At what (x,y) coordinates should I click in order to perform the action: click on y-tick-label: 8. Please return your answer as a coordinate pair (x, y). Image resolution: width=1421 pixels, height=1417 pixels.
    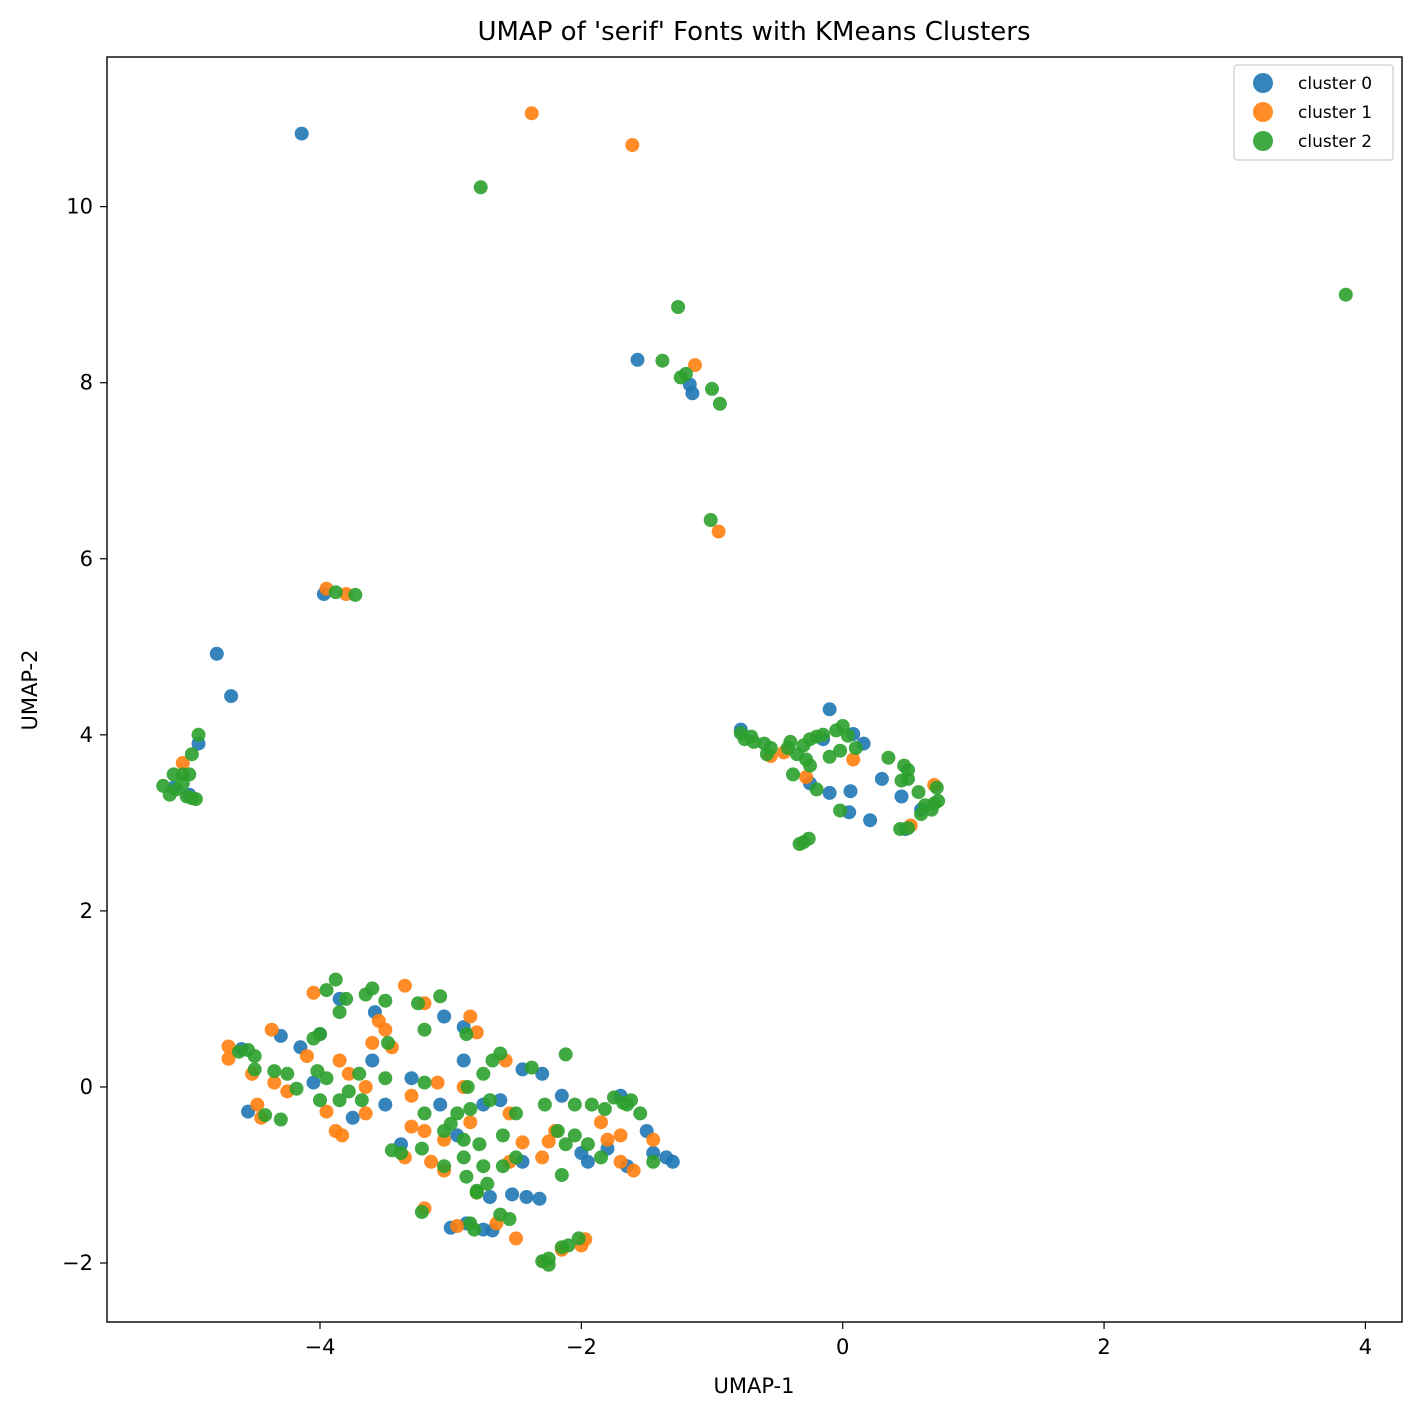
    Looking at the image, I should click on (86, 383).